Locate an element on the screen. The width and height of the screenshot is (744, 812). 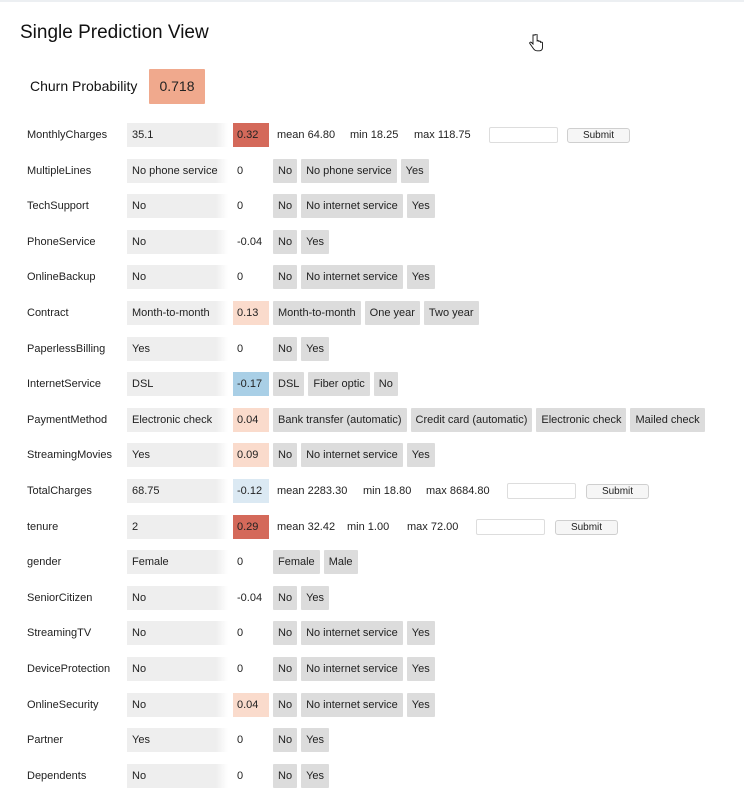
feature-value: DSL is located at coordinates (177, 384).